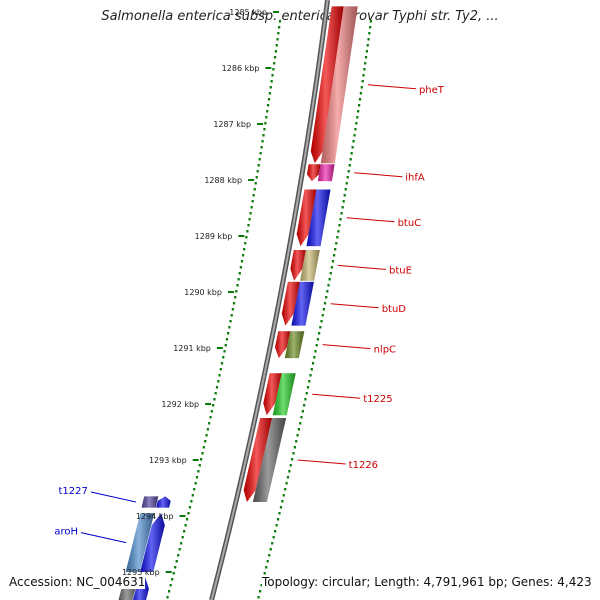  Describe the element at coordinates (326, 173) in the screenshot. I see `gene-ihfA-cog-block-shading` at that location.